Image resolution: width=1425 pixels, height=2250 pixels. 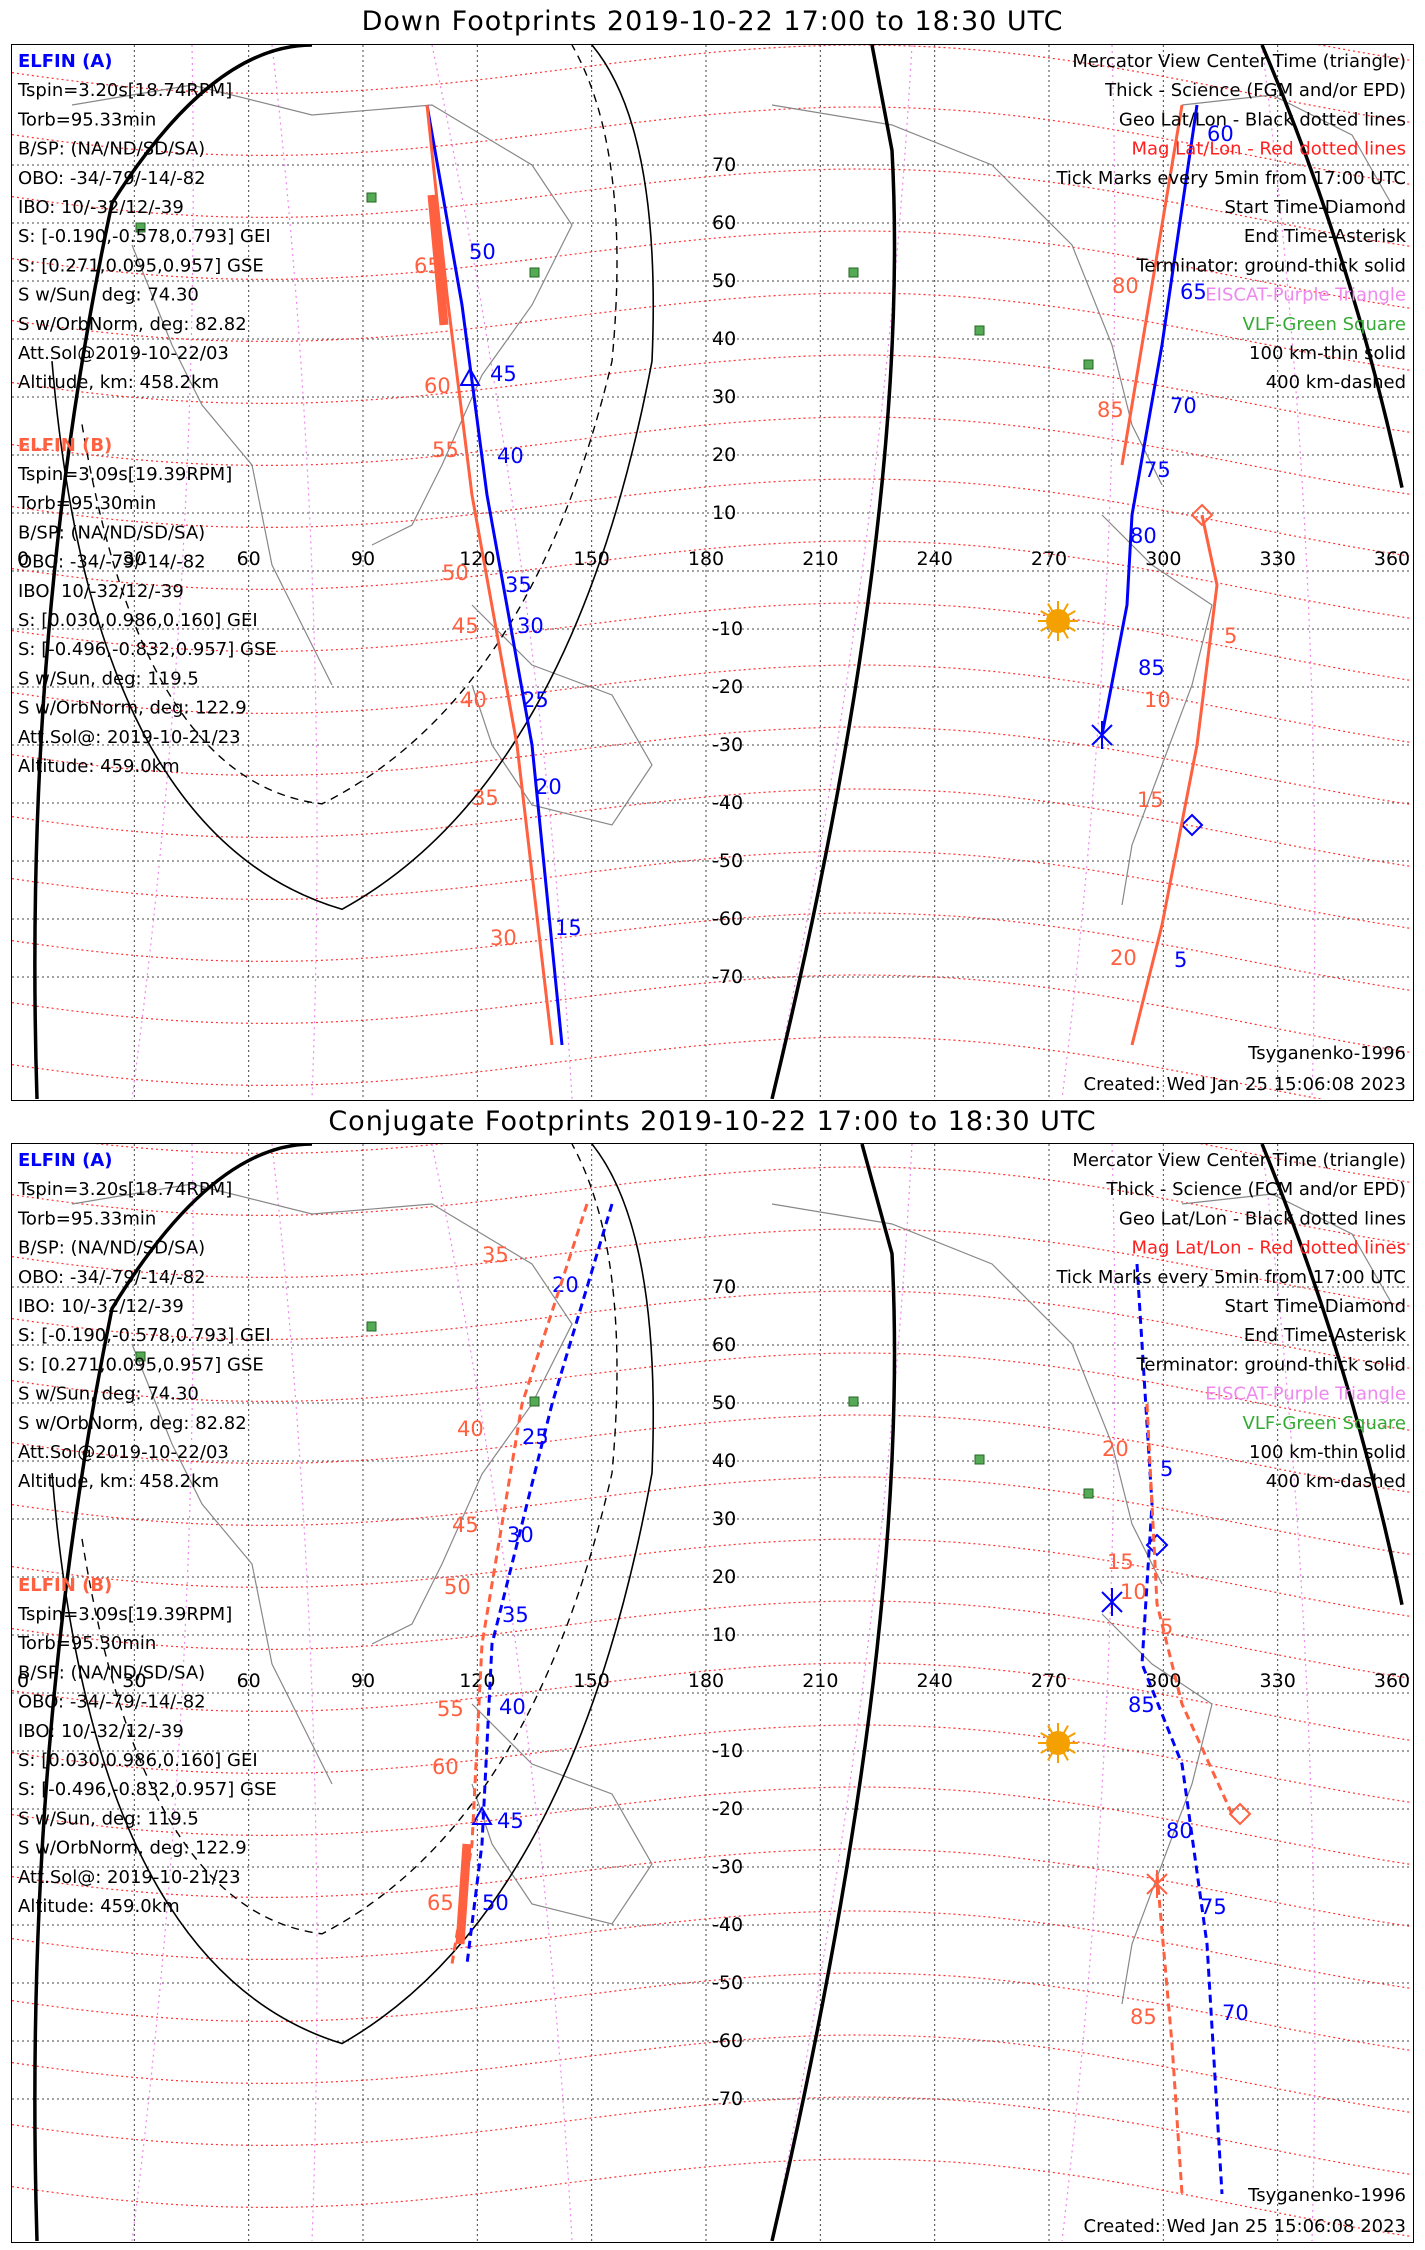 What do you see at coordinates (147, 1789) in the screenshot?
I see `elfin-b-info-line: S: [-0.496,-0.832,0.957] GSE` at bounding box center [147, 1789].